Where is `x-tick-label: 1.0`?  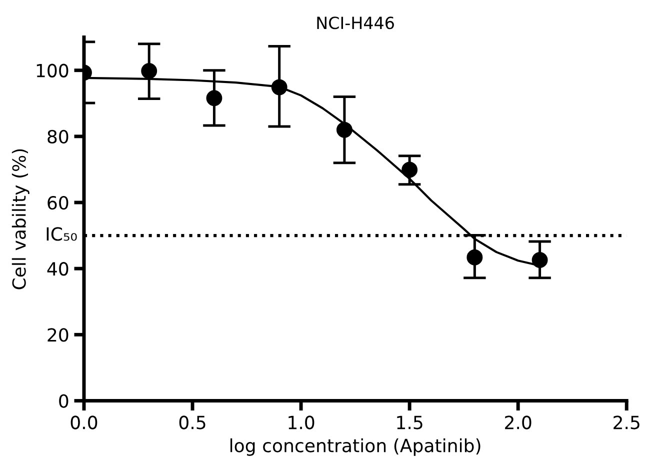
x-tick-label: 1.0 is located at coordinates (301, 423).